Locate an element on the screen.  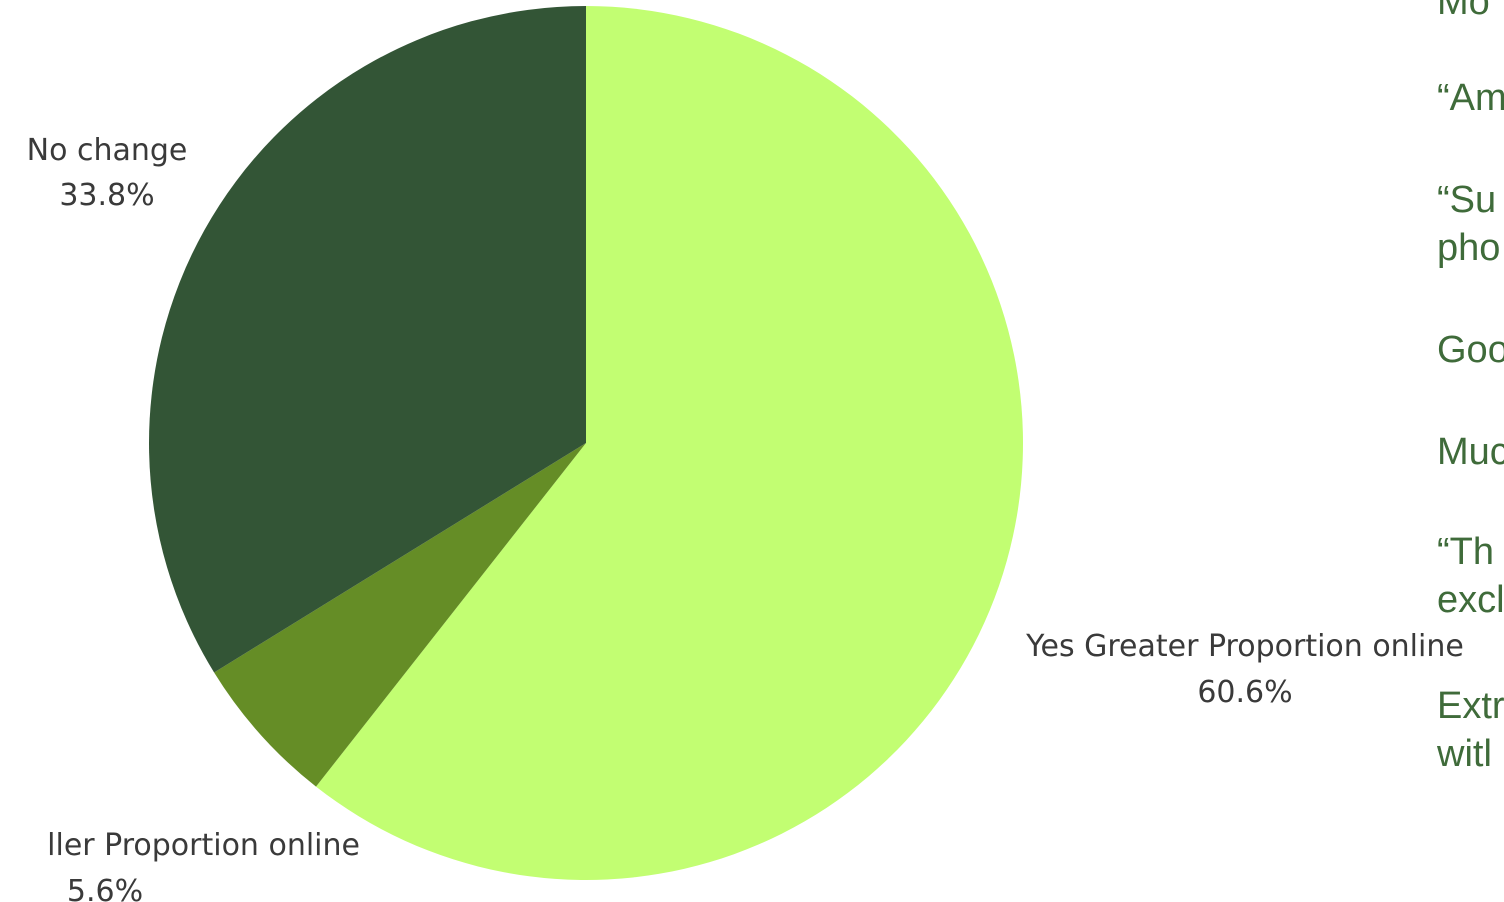
slice-label-yes-greater: Yes Greater Proportion online is located at coordinates (1244, 646).